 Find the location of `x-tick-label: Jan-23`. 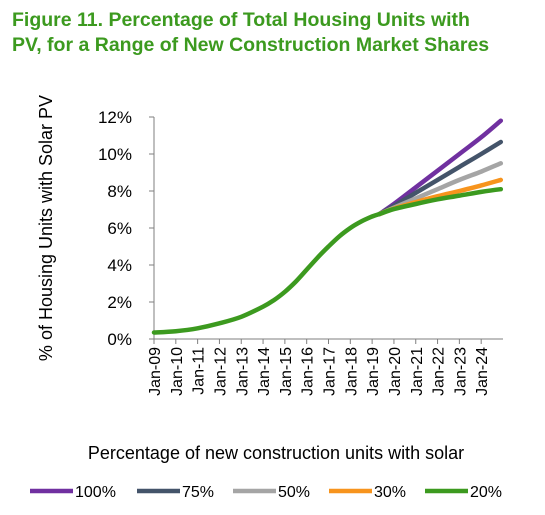

x-tick-label: Jan-23 is located at coordinates (460, 371).